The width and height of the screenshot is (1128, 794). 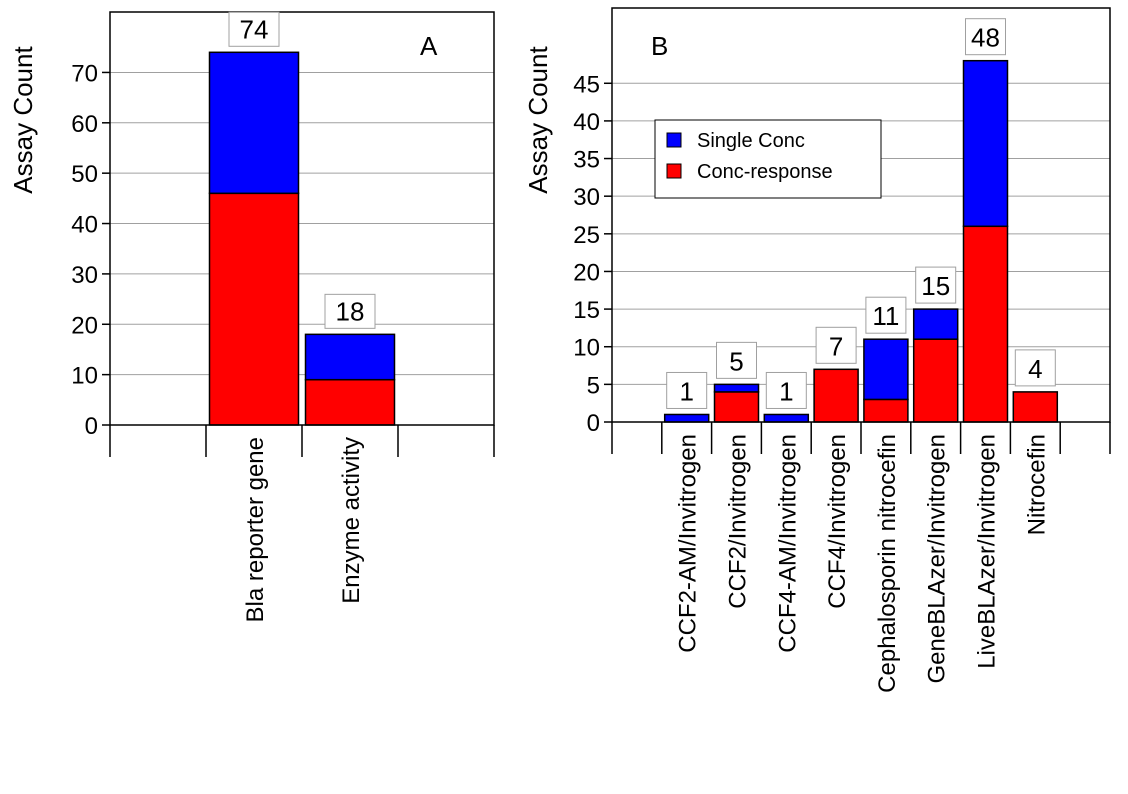 I want to click on panel-a-x-axis: Bla reporter gene Enzyme activity, so click(x=302, y=523).